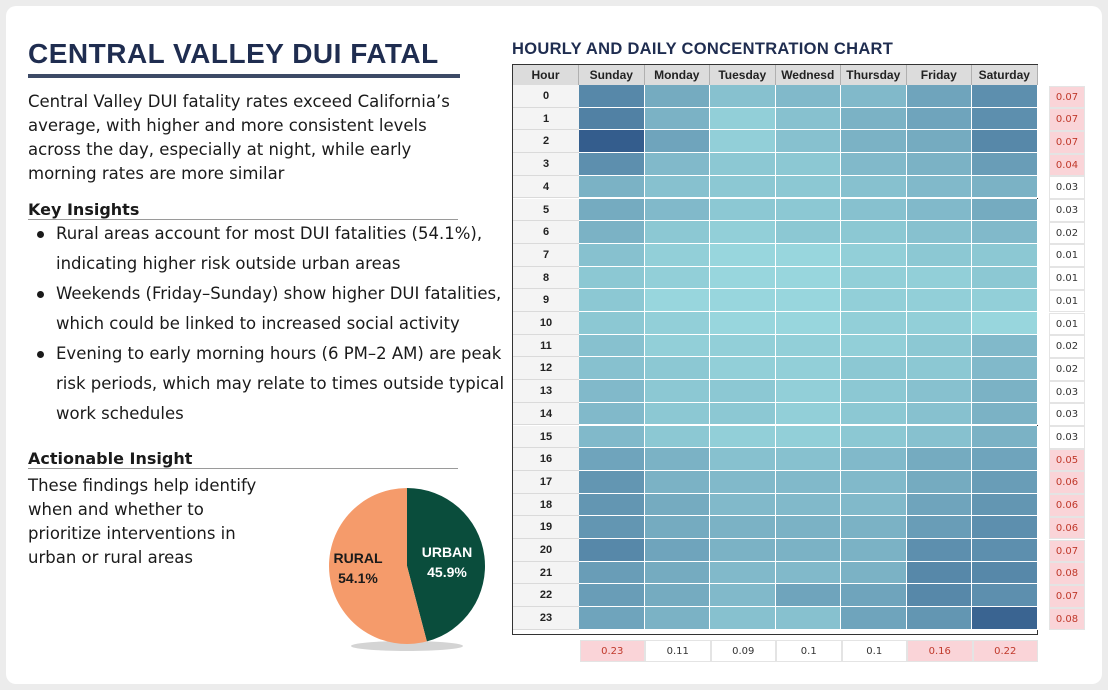 This screenshot has width=1108, height=690. I want to click on heatmap-row-header: 4, so click(546, 187).